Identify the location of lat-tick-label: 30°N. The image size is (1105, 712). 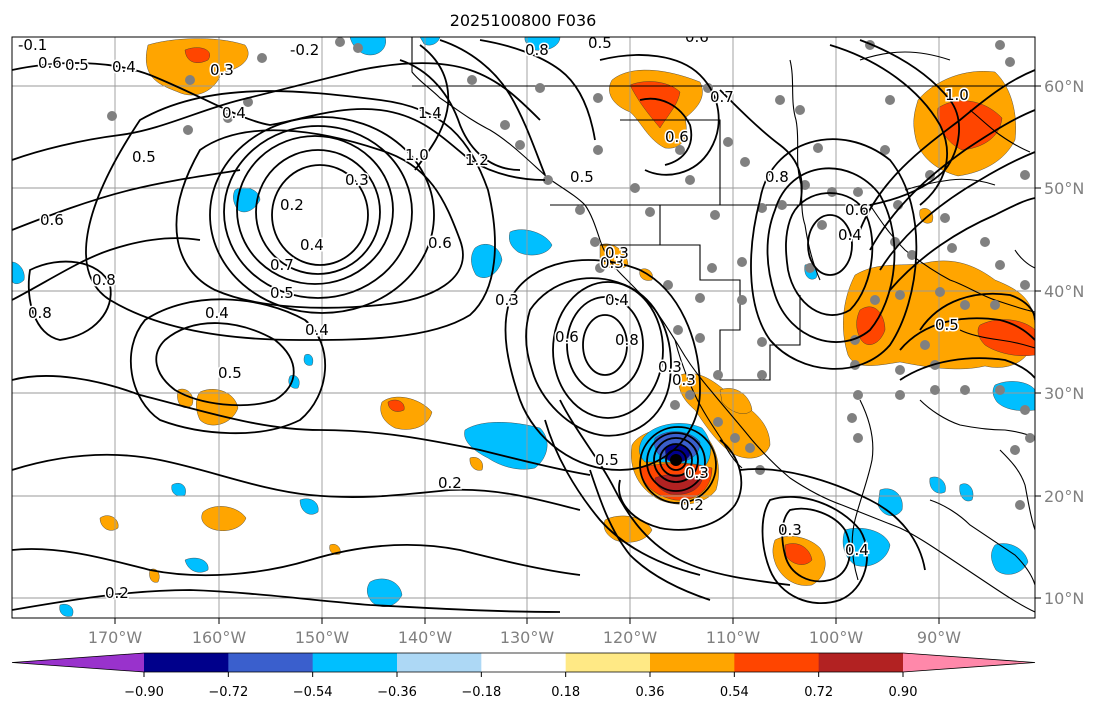
(1064, 393).